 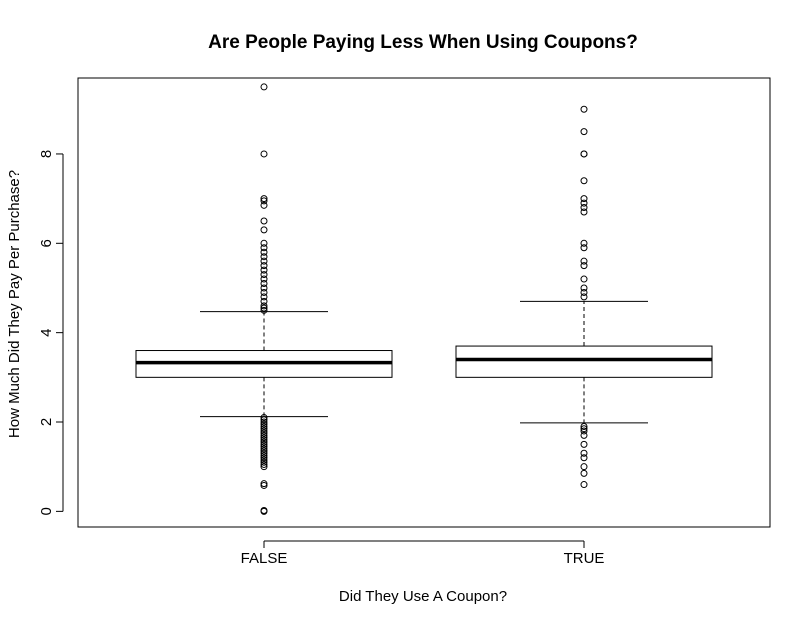 I want to click on y-axis-label: How Much Did They Pay Per Purchase?, so click(x=14, y=304).